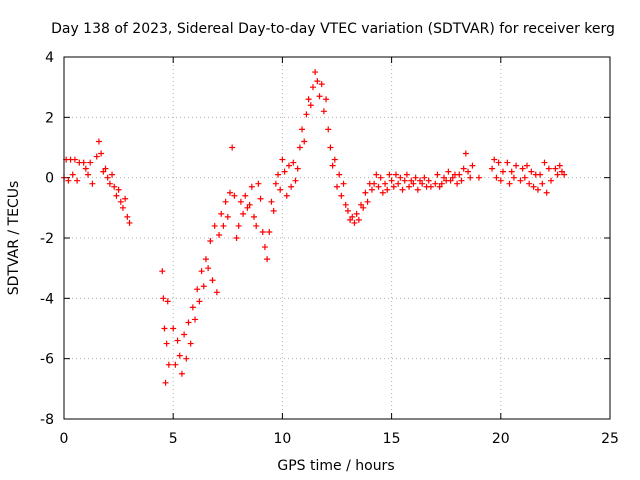 The image size is (640, 480). What do you see at coordinates (392, 439) in the screenshot?
I see `x-tick-label: 15` at bounding box center [392, 439].